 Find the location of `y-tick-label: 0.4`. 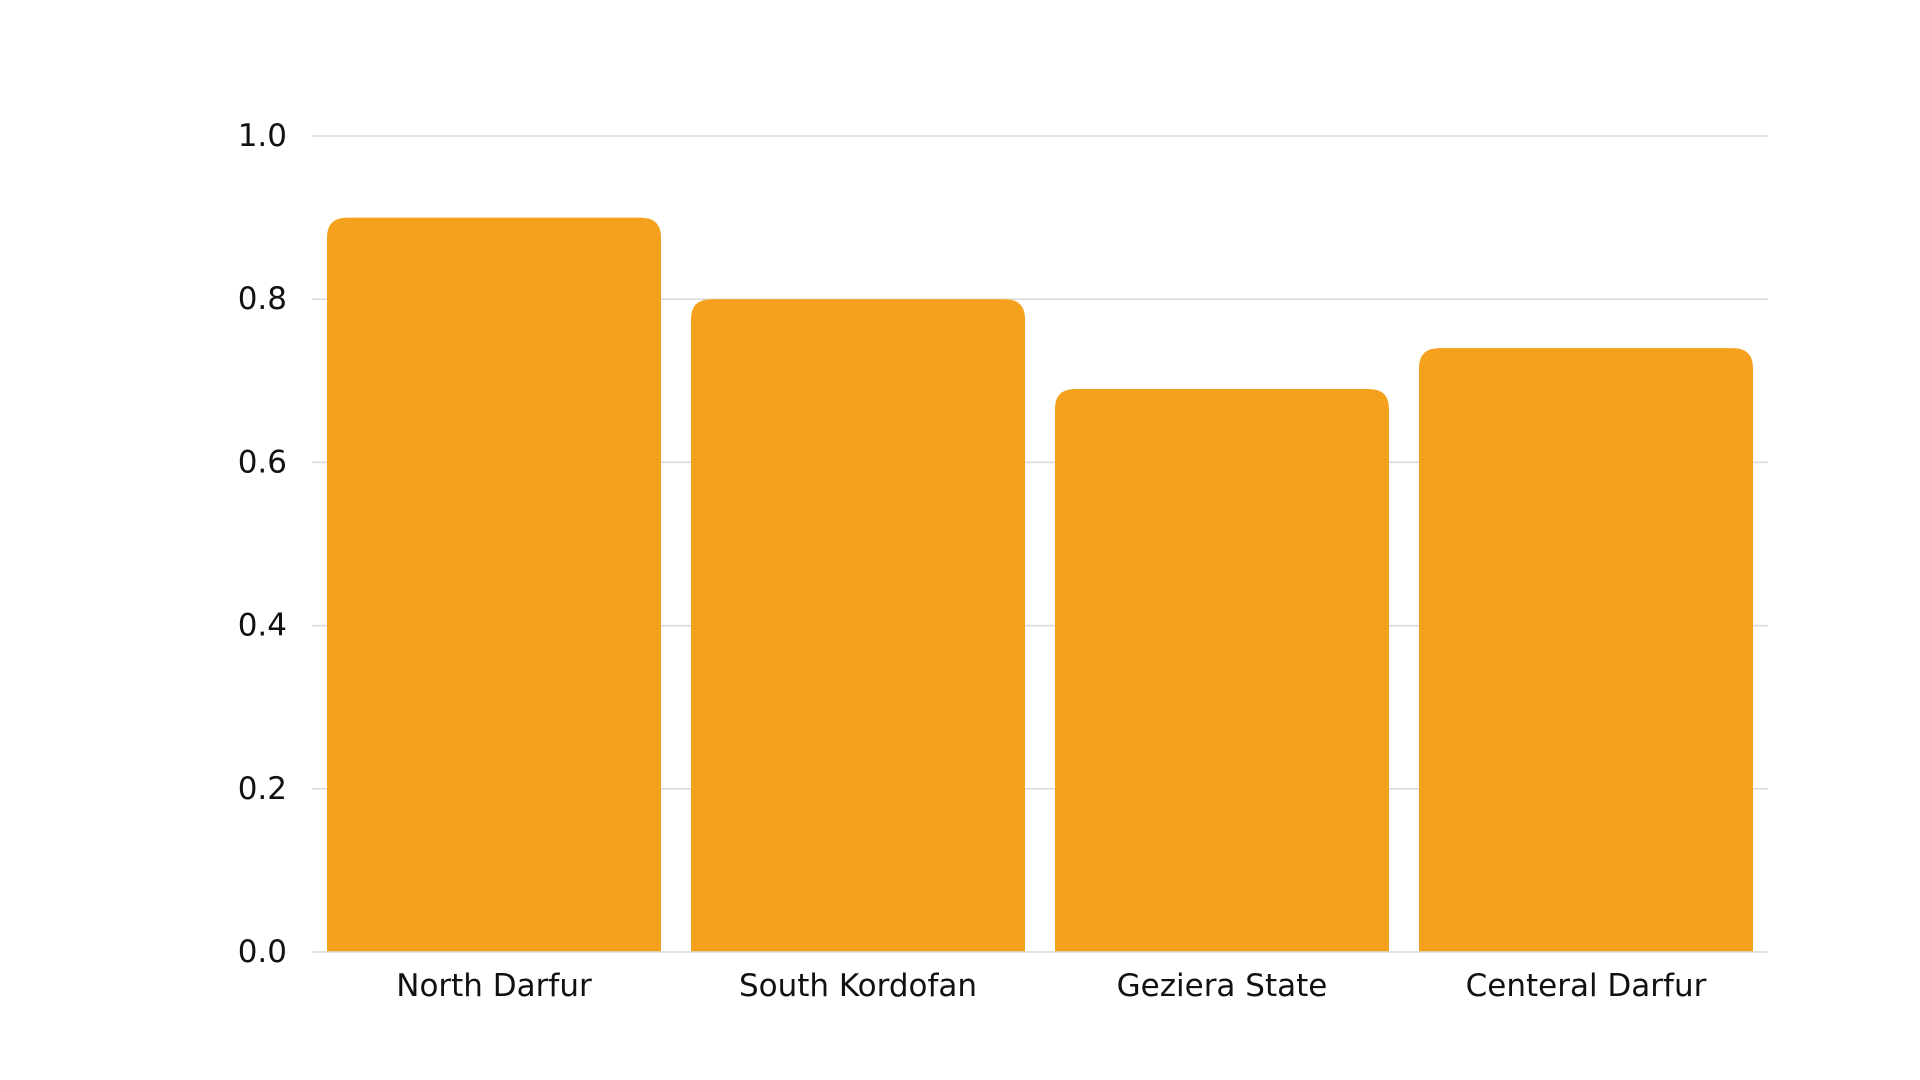

y-tick-label: 0.4 is located at coordinates (262, 626).